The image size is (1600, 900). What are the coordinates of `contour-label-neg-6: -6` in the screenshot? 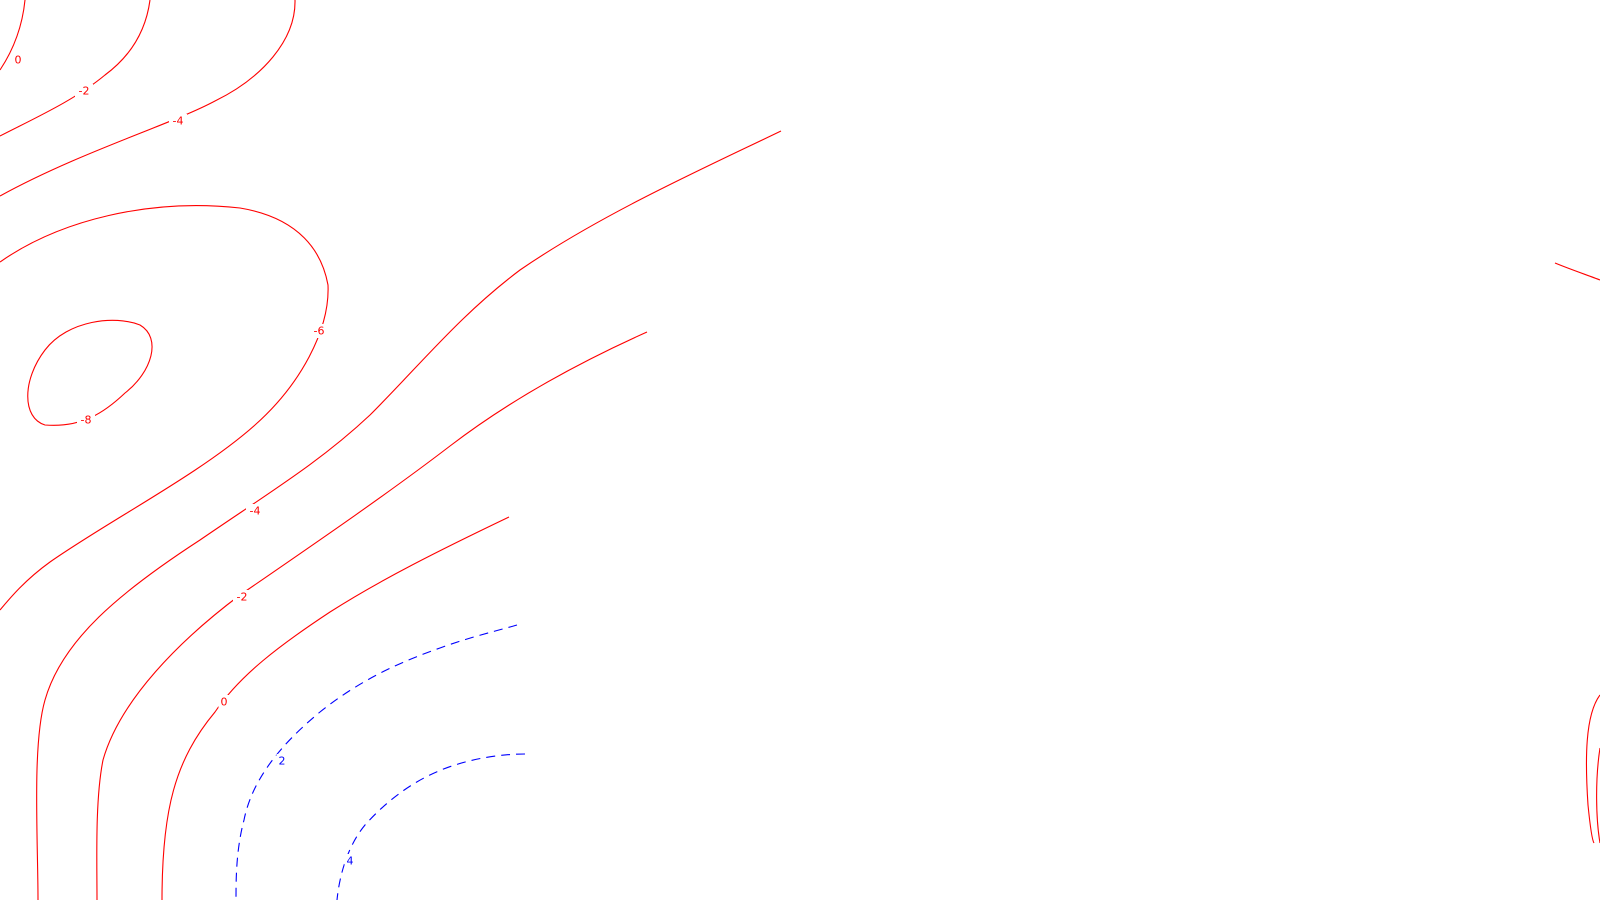 It's located at (319, 331).